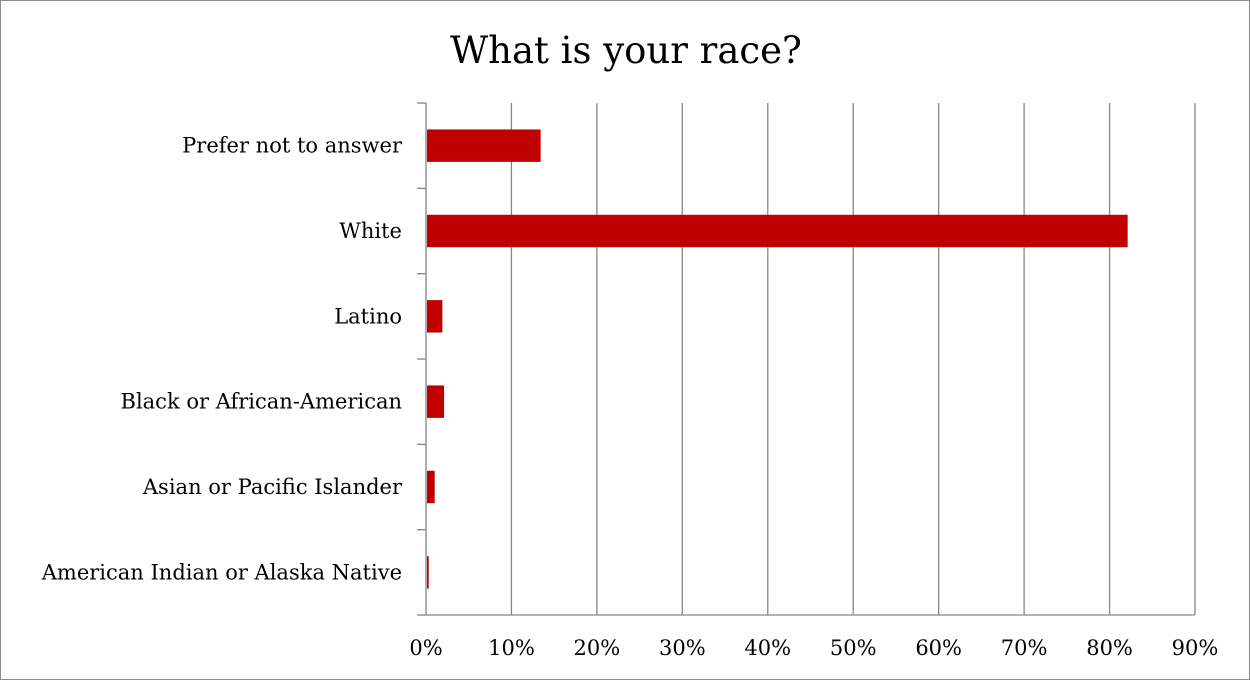 The image size is (1250, 680). What do you see at coordinates (292, 146) in the screenshot?
I see `category-label: Prefer not to answer` at bounding box center [292, 146].